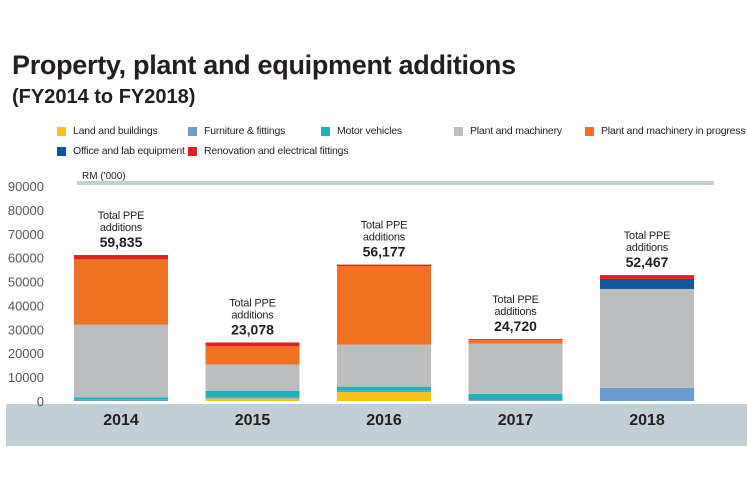 The height and width of the screenshot is (498, 747). What do you see at coordinates (516, 131) in the screenshot?
I see `legend-label: Plant and machinery` at bounding box center [516, 131].